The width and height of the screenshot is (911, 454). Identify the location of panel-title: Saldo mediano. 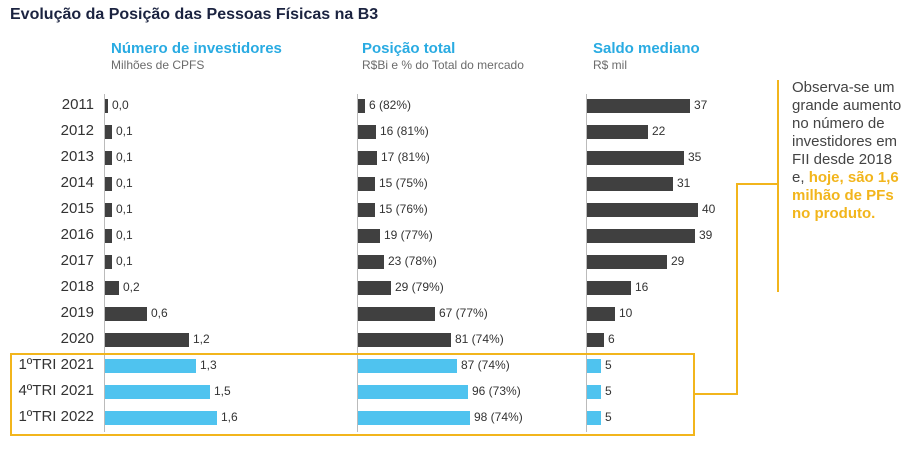
(646, 48).